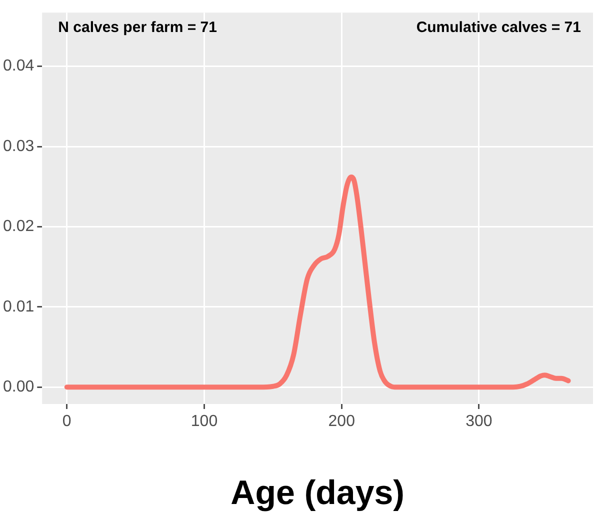  What do you see at coordinates (18, 387) in the screenshot?
I see `y-tick-label: 0.00` at bounding box center [18, 387].